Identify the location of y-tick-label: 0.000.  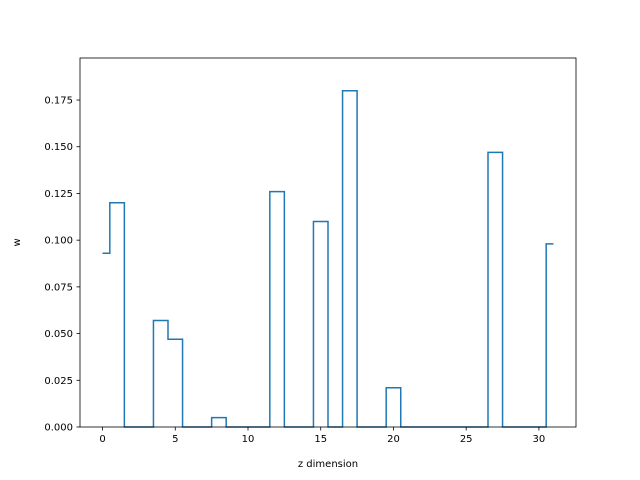
(58, 428).